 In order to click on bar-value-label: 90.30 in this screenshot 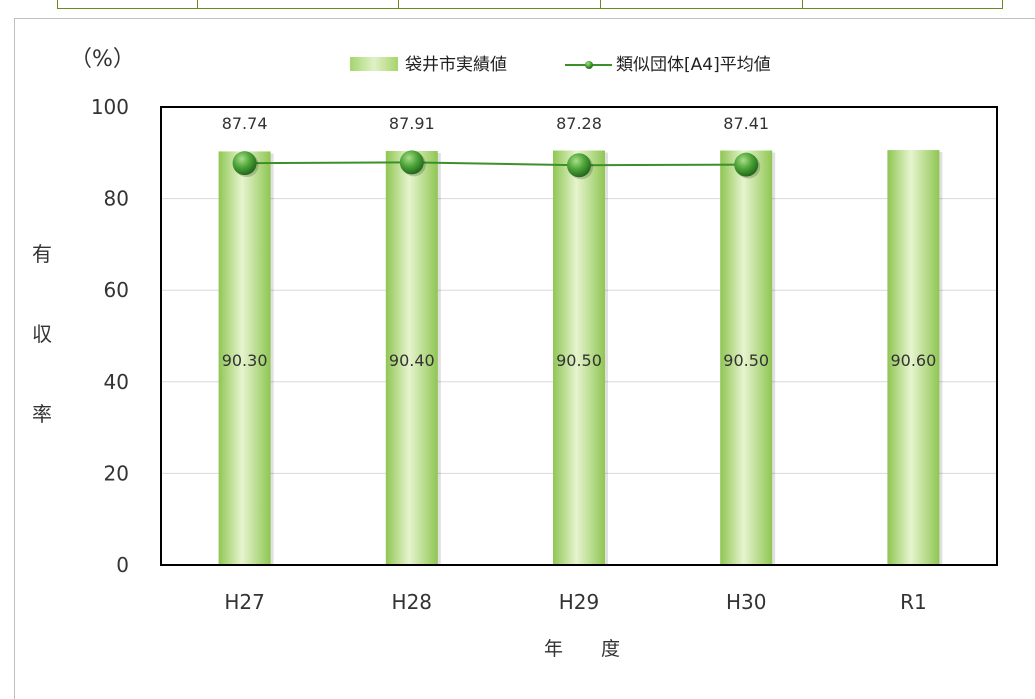, I will do `click(245, 360)`.